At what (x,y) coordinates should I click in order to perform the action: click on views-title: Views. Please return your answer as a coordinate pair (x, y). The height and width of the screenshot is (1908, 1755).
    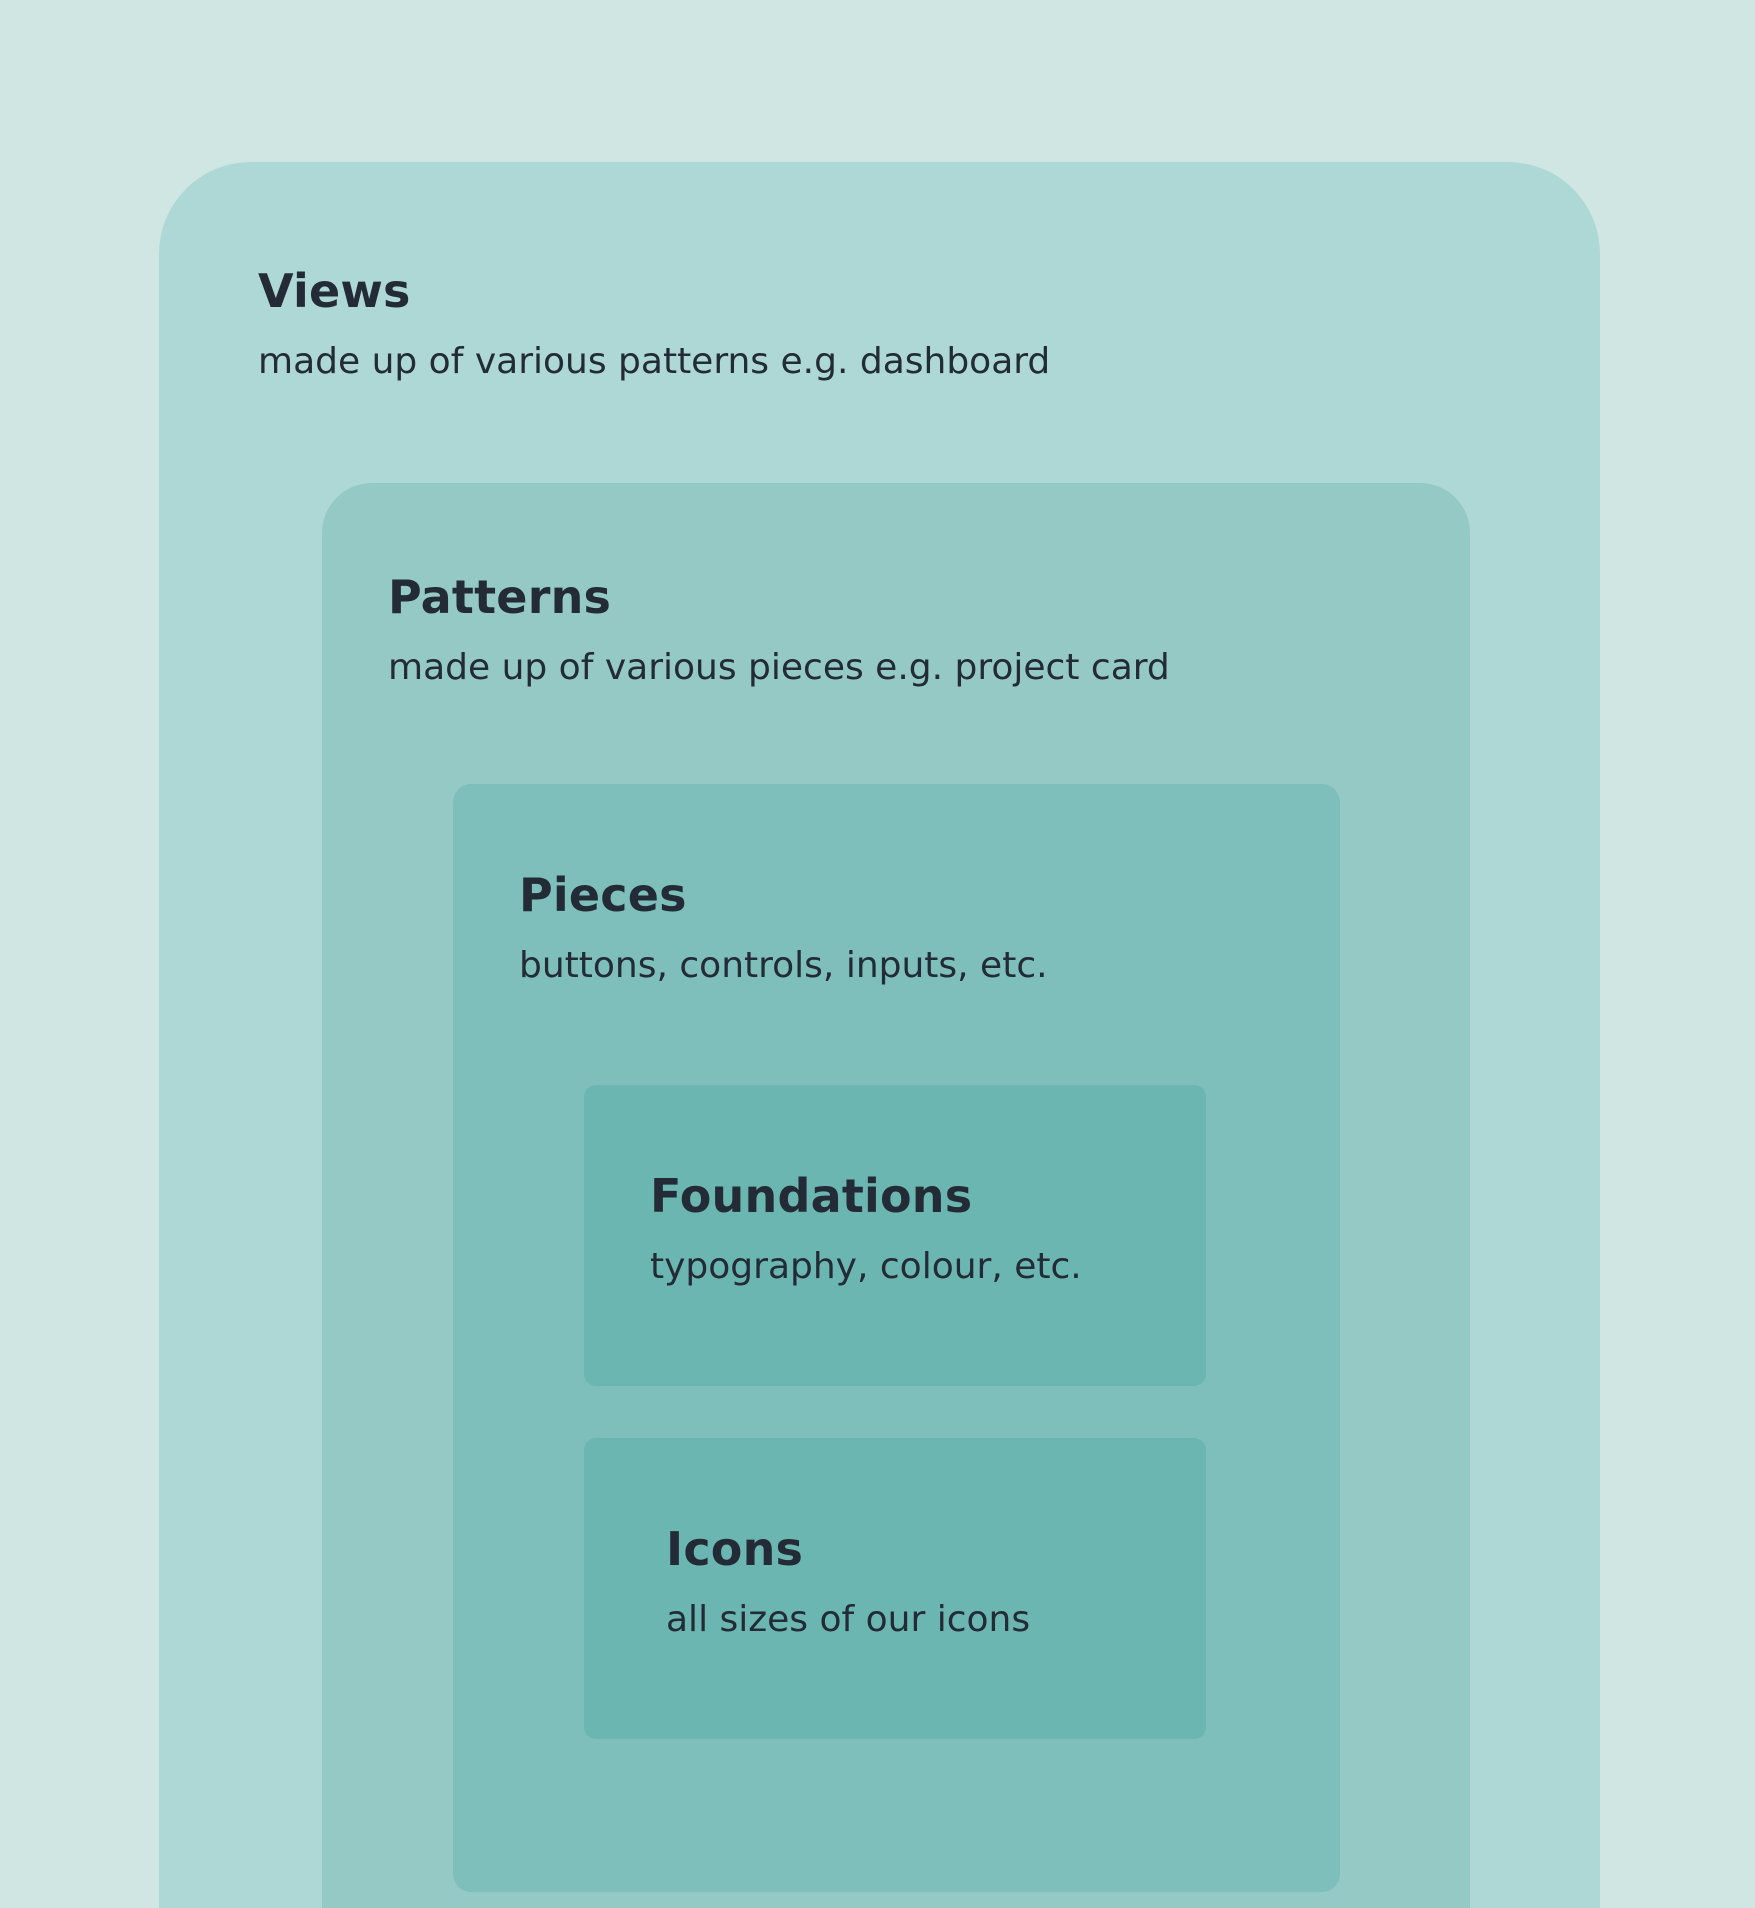
    Looking at the image, I should click on (334, 291).